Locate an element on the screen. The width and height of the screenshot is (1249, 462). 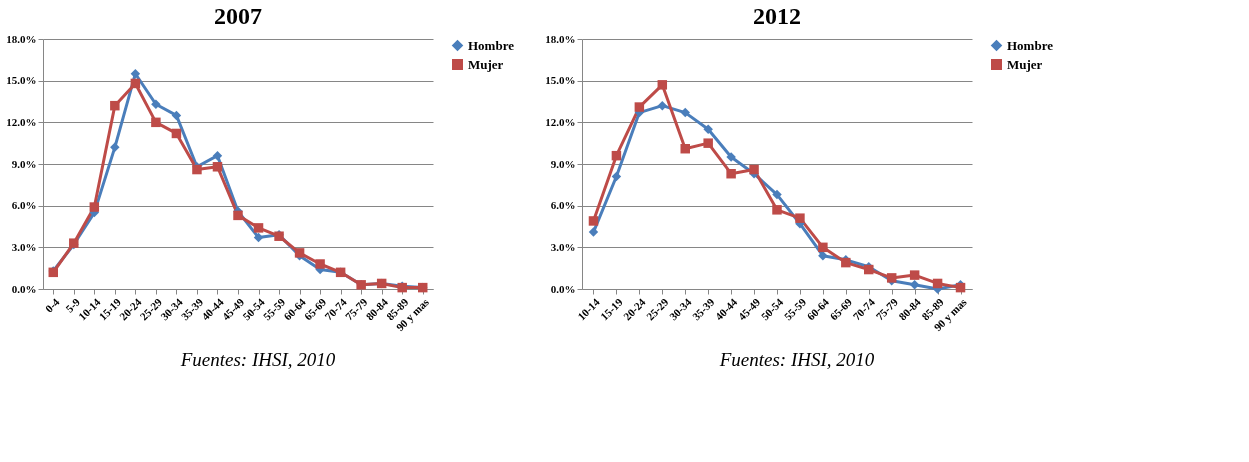
chart-title: 2012 is located at coordinates (777, 16).